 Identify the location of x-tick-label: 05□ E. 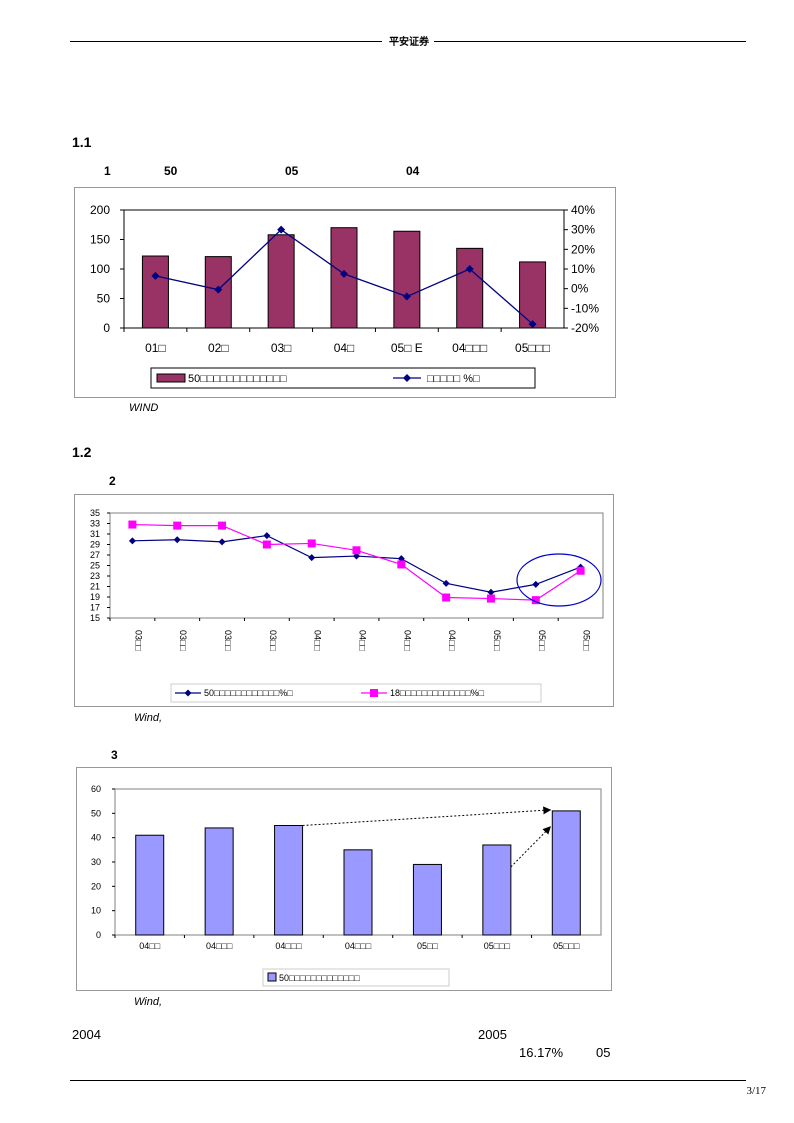
(407, 348).